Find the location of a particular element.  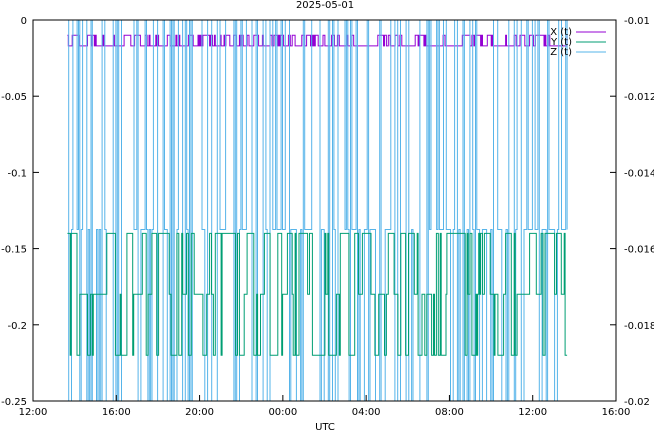

legend-label: X (t) is located at coordinates (561, 32).